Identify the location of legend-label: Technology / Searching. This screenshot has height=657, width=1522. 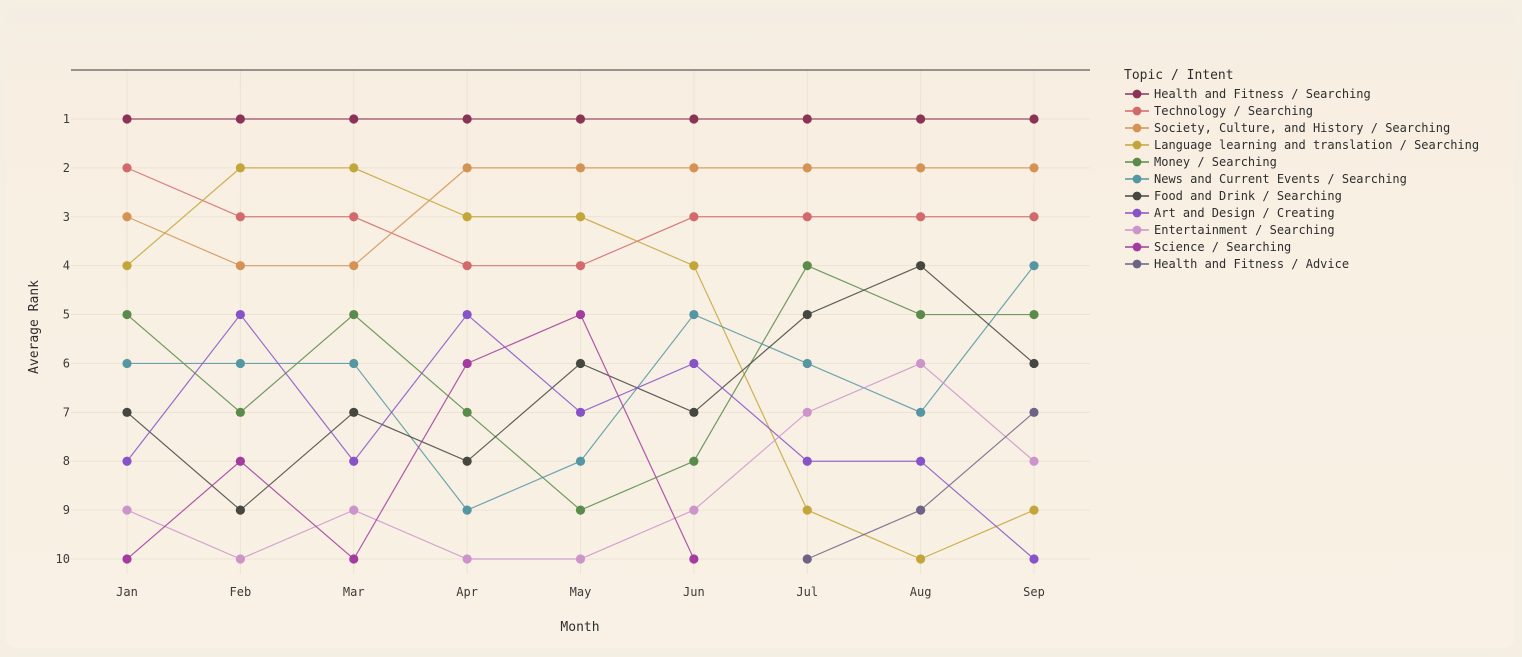
(1233, 111).